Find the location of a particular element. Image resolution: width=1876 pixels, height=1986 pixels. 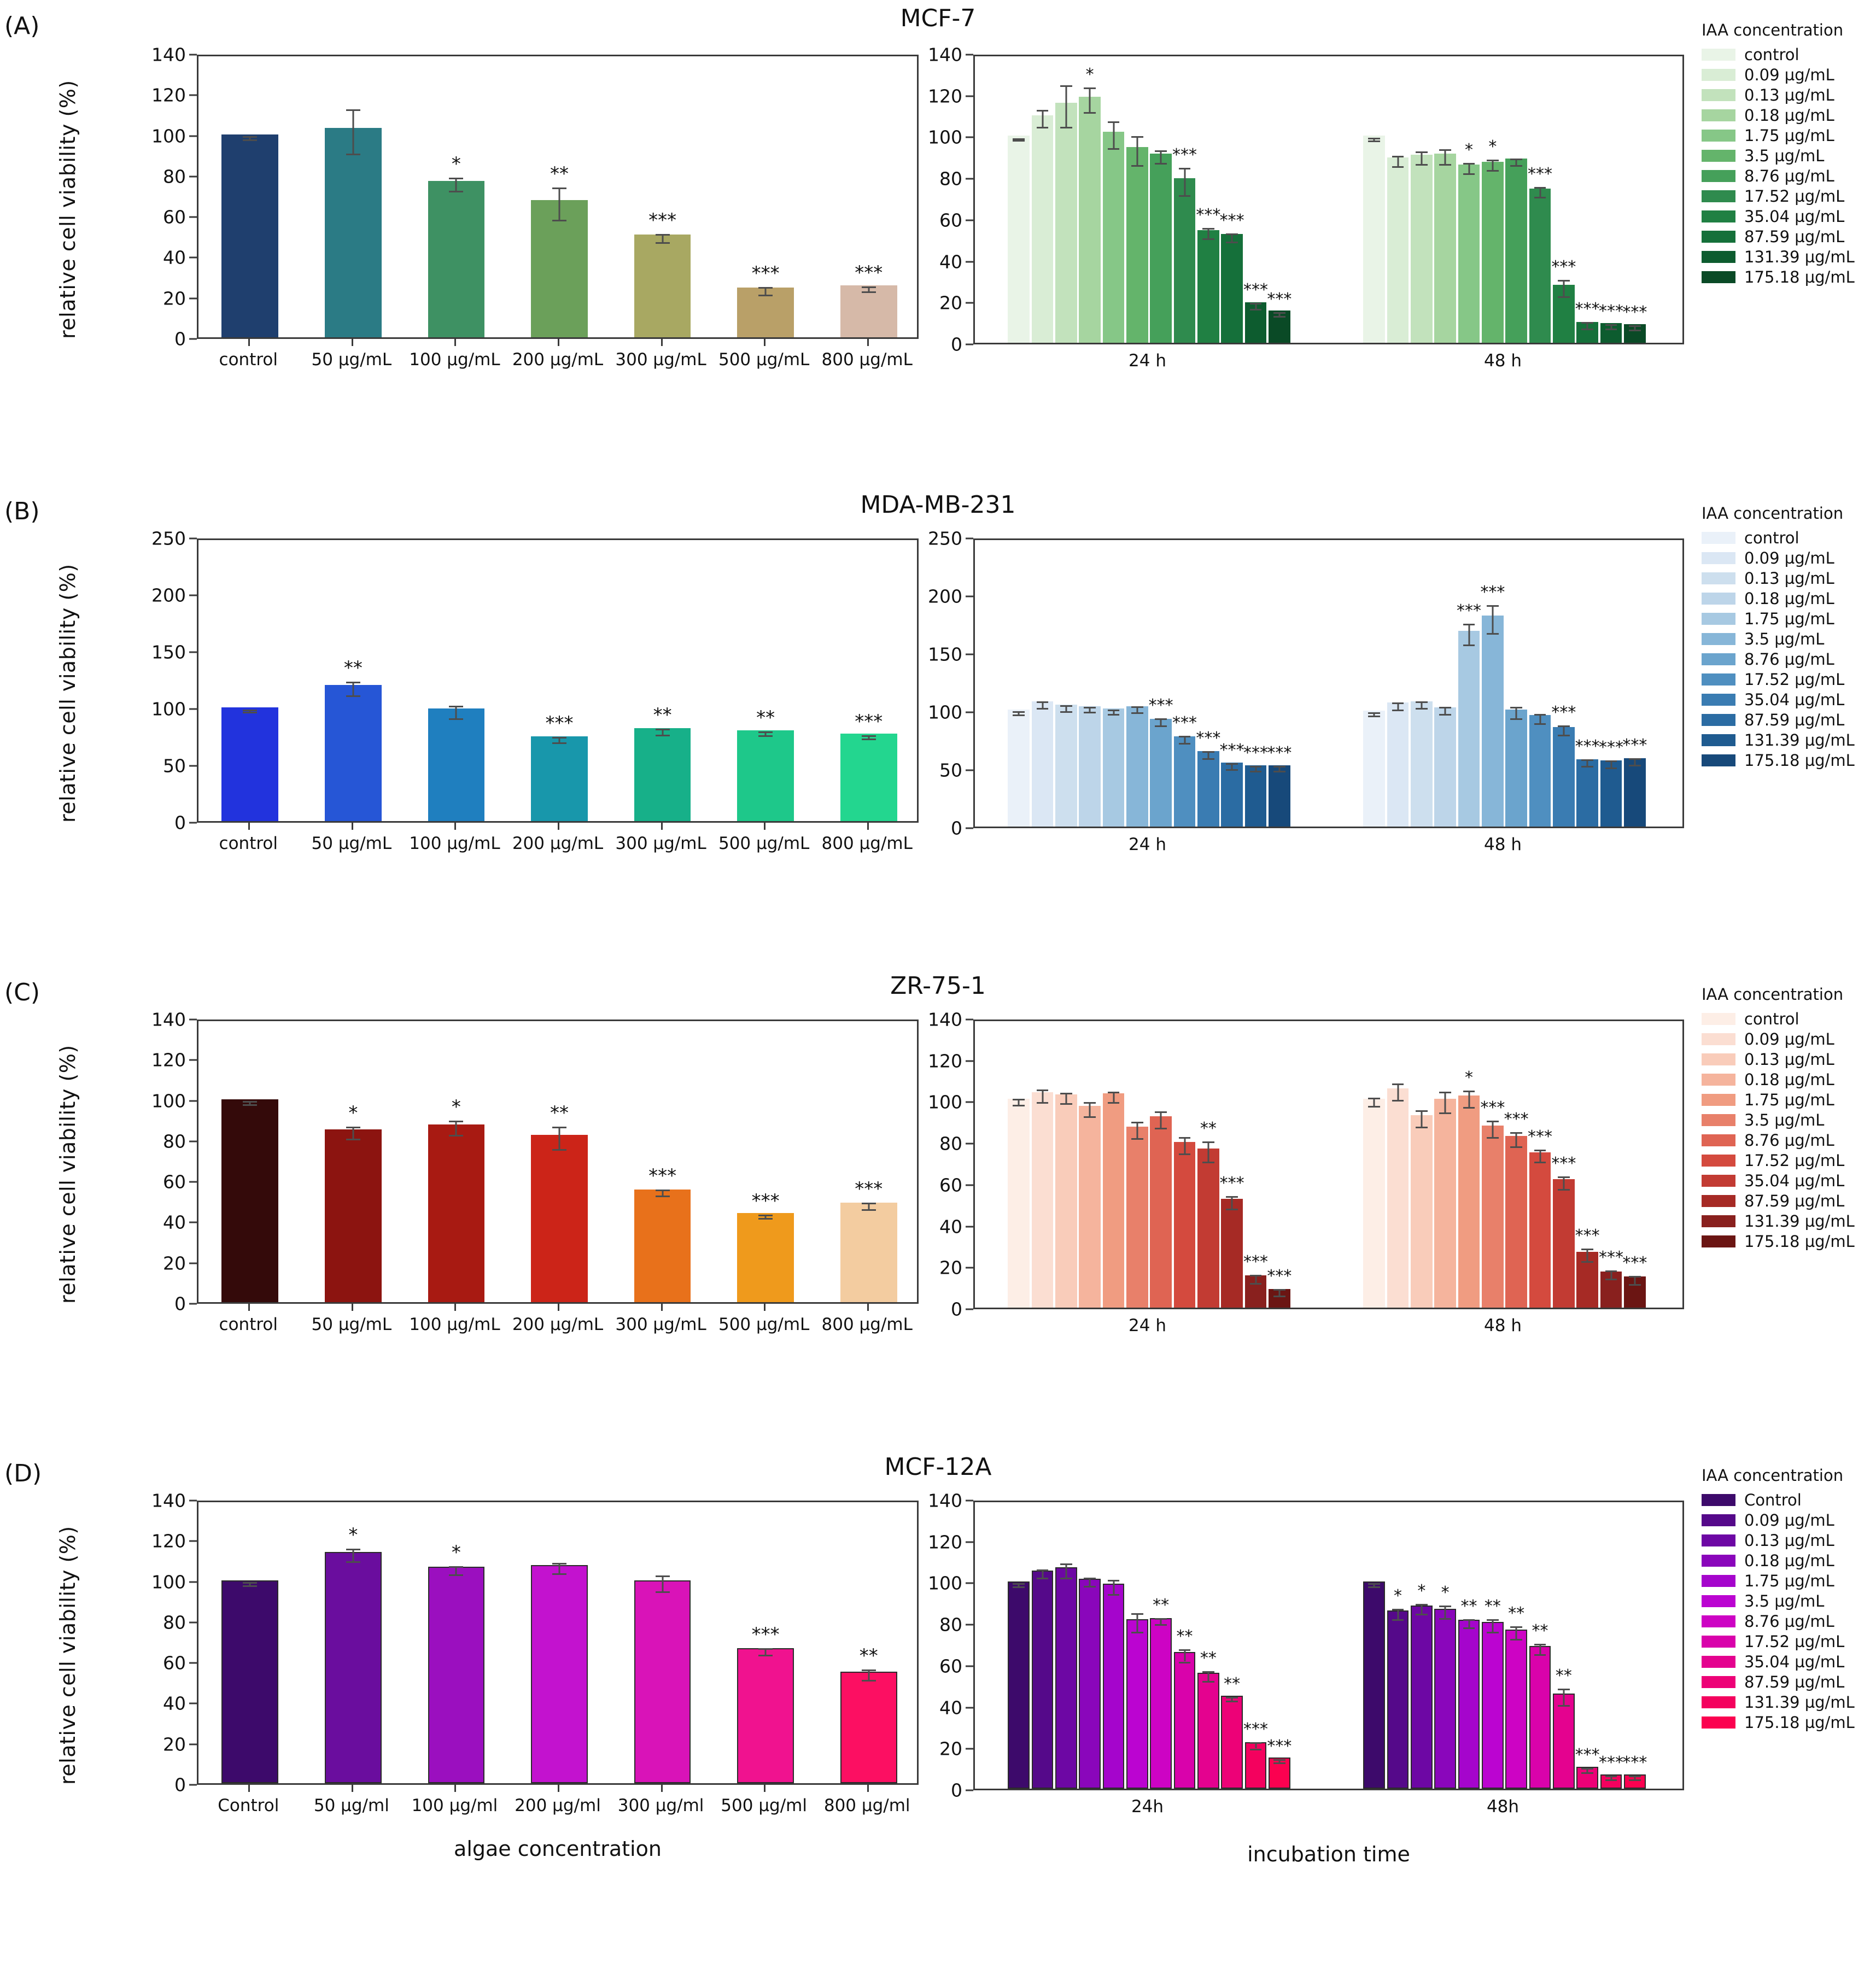

legend-item: Control is located at coordinates (1779, 1500).